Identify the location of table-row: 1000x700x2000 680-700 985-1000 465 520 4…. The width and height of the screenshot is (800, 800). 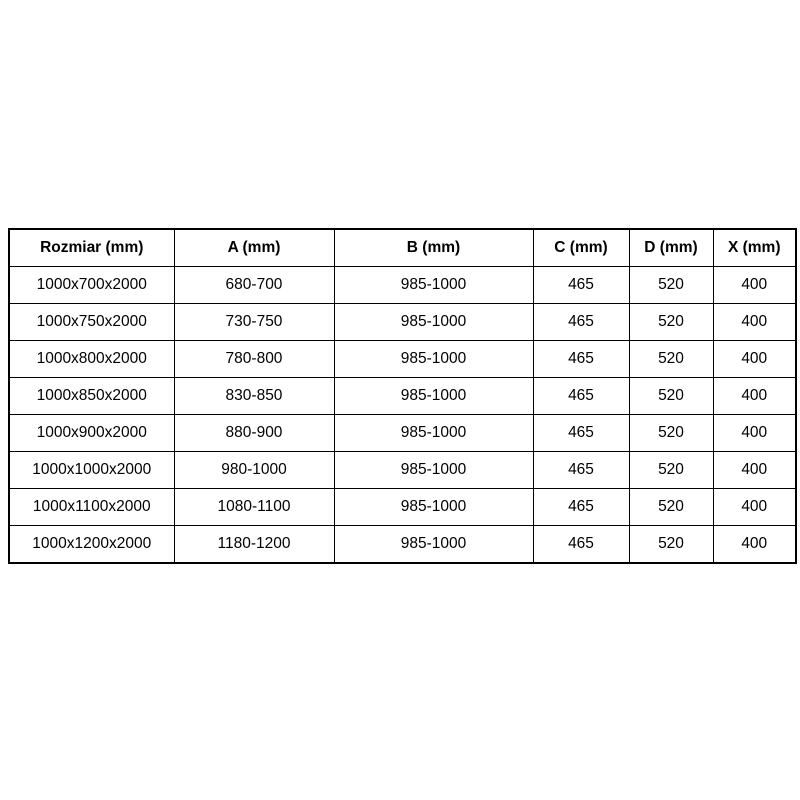
(402, 285).